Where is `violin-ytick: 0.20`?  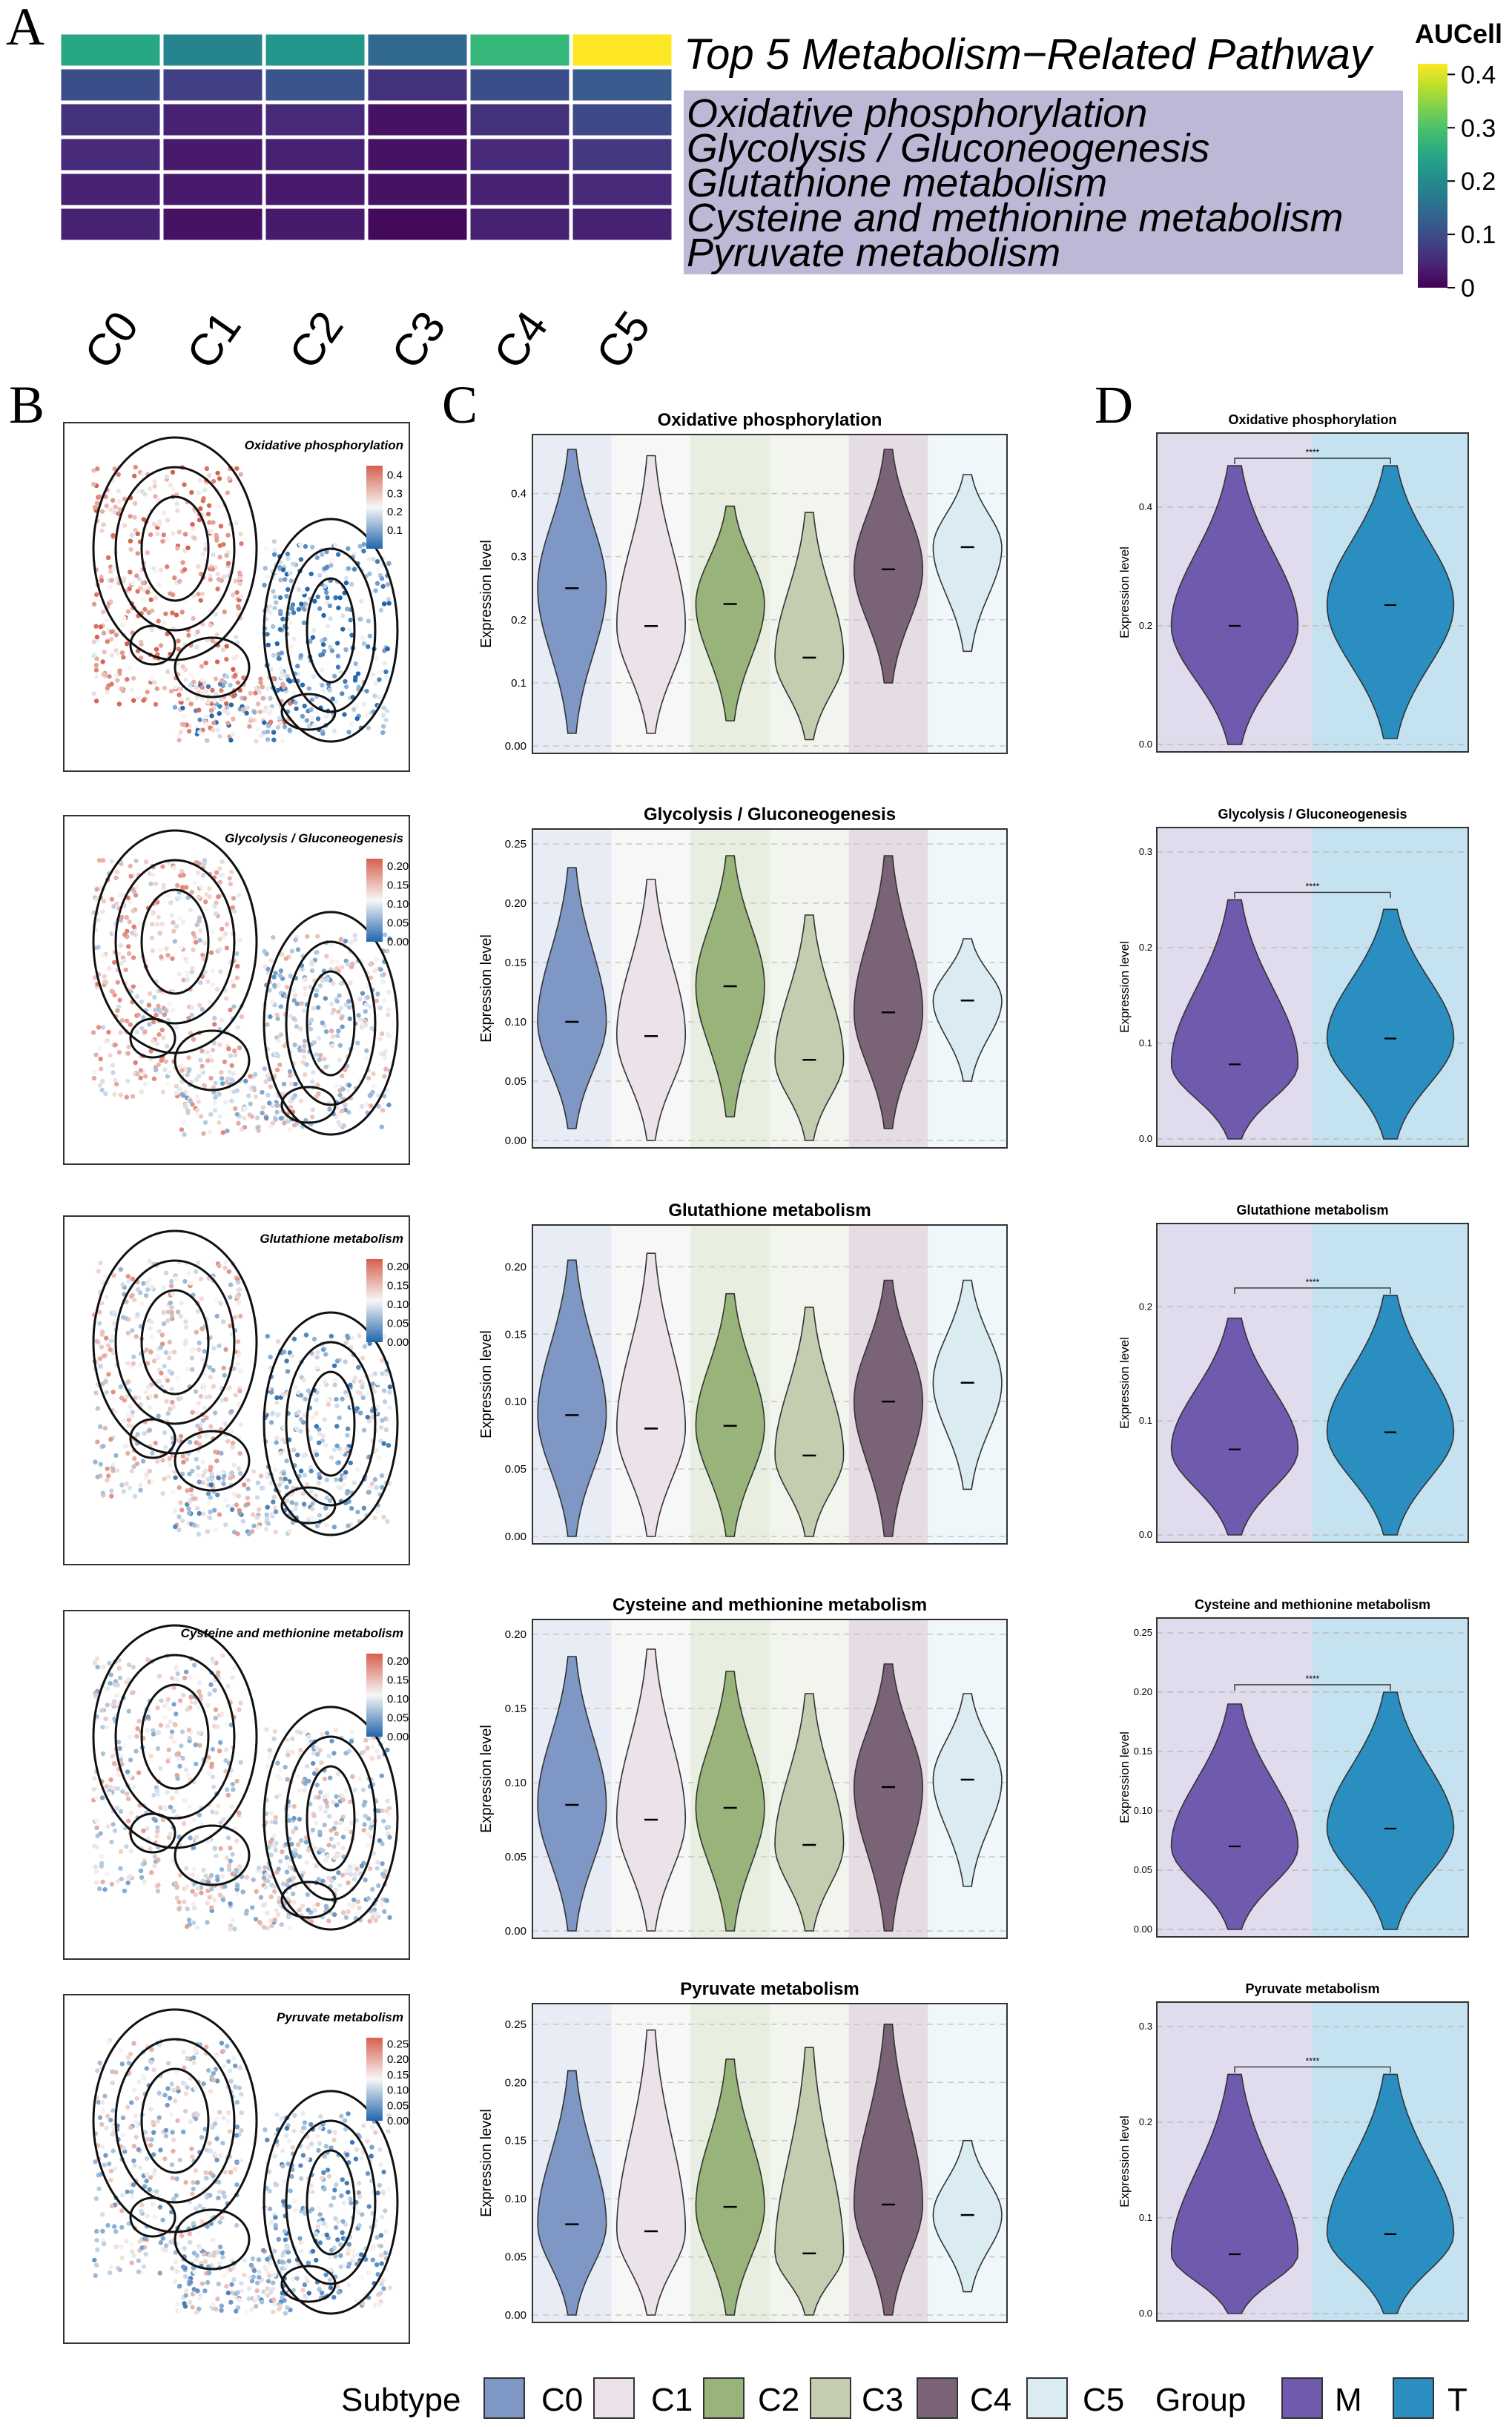
violin-ytick: 0.20 is located at coordinates (515, 903).